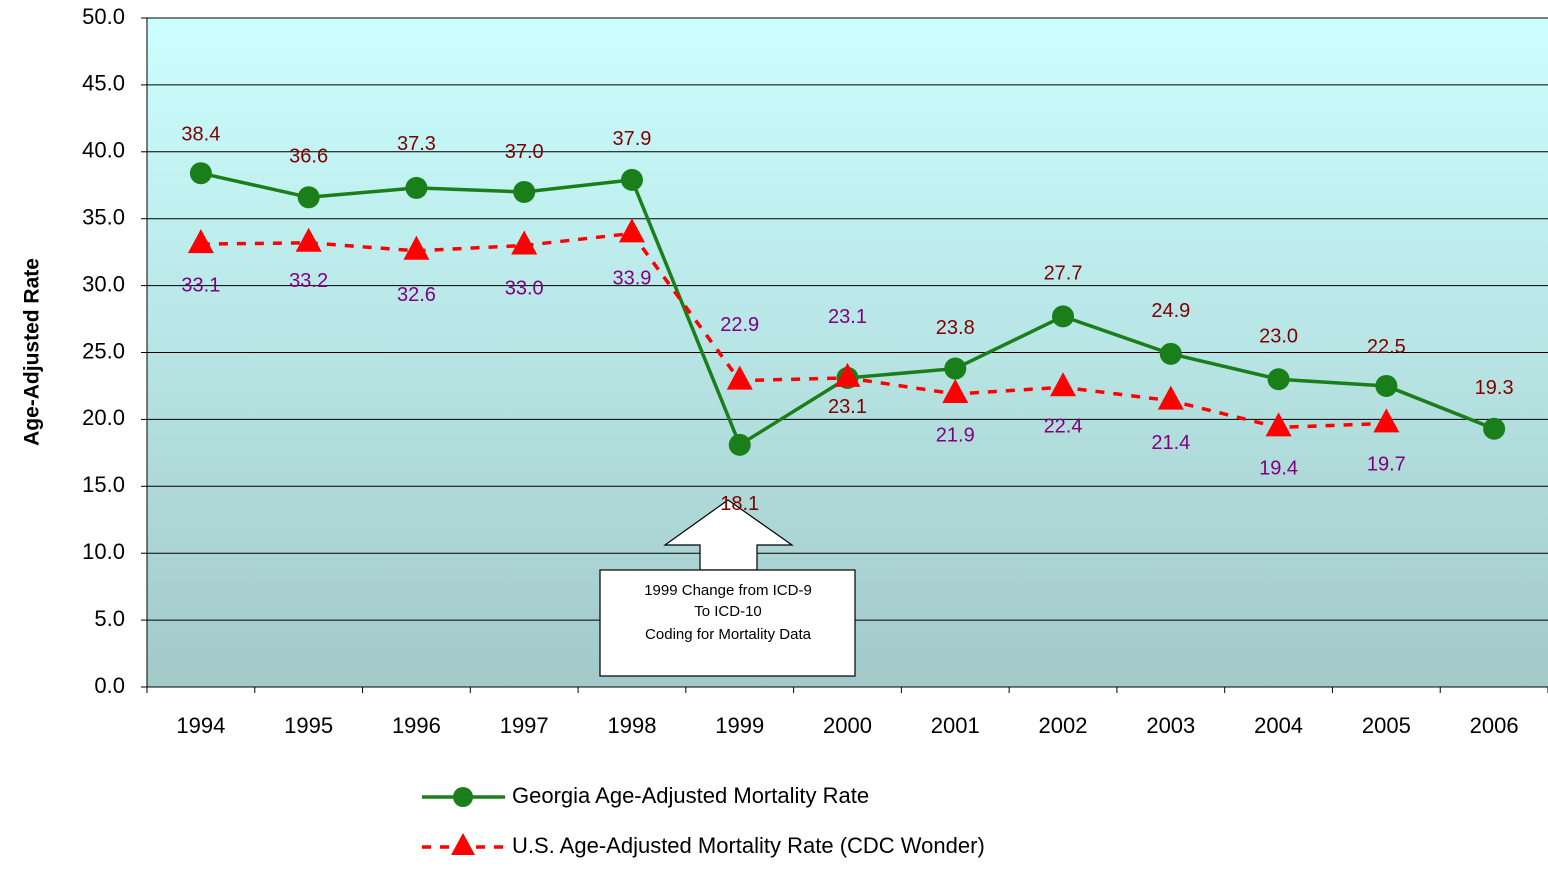 This screenshot has height=887, width=1548. Describe the element at coordinates (690, 795) in the screenshot. I see `legend-label: Georgia Age-Adjusted Mortality Rate` at that location.